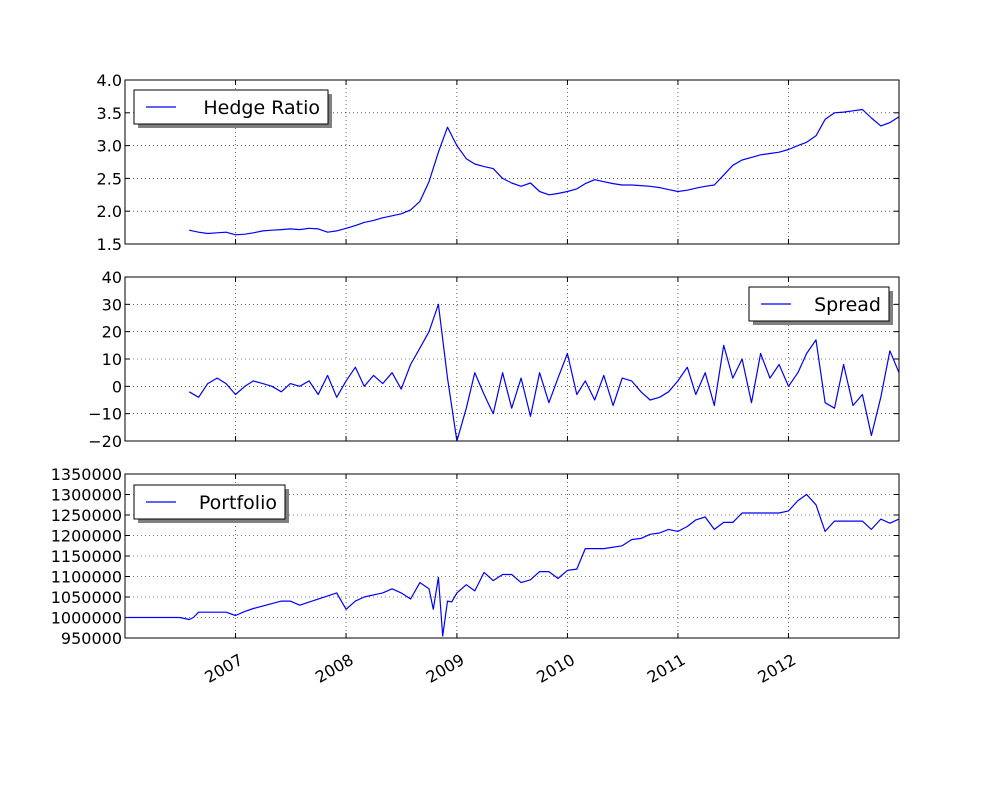  I want to click on hedge-ratio-ytick-label: 3.5, so click(109, 113).